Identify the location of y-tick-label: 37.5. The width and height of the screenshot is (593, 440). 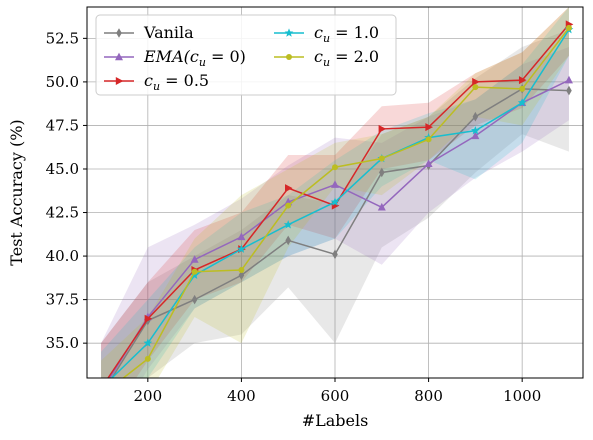
(62, 300).